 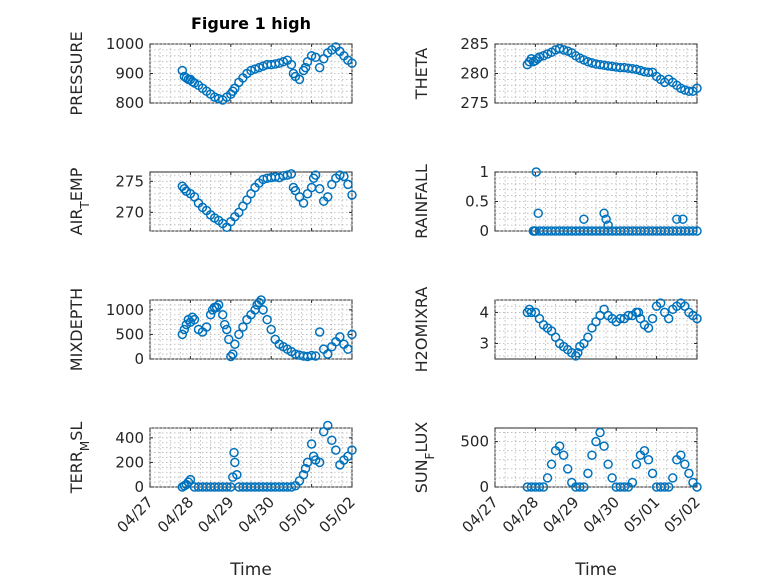 I want to click on ylabel-3: AIRTEMP, so click(x=79, y=201).